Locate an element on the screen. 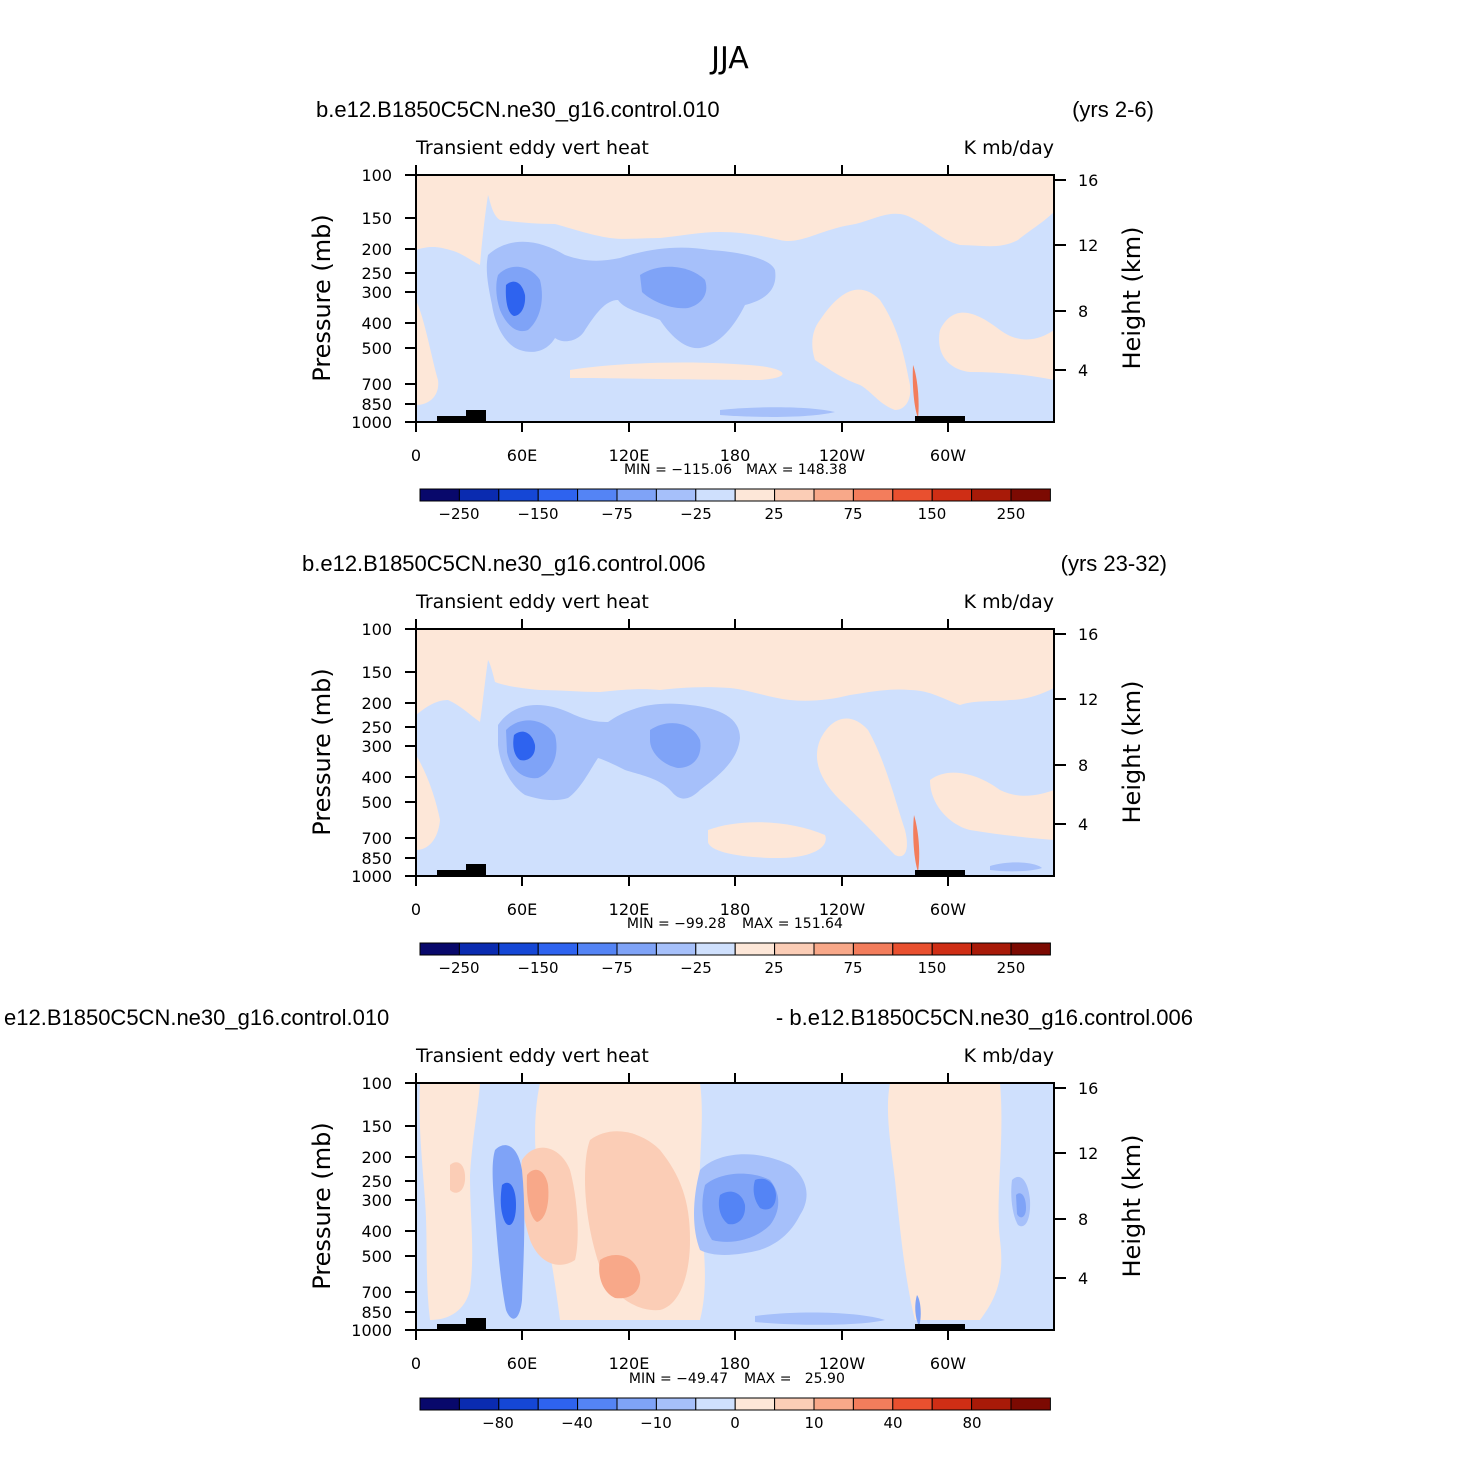 This screenshot has height=1459, width=1461. axis-ticks is located at coordinates (735, 298).